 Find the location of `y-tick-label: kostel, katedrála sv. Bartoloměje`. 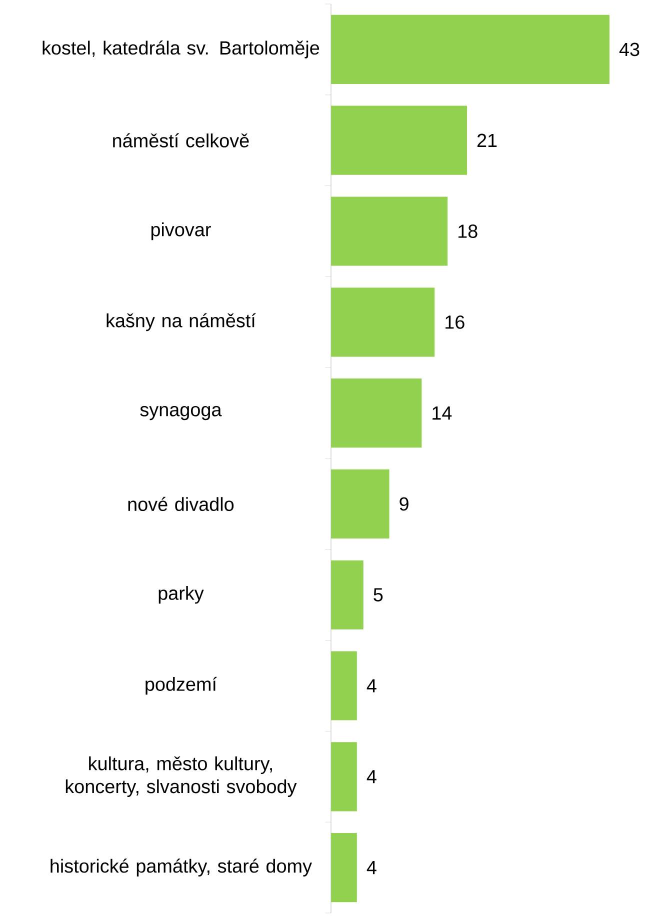

y-tick-label: kostel, katedrála sv. Bartoloměje is located at coordinates (181, 49).